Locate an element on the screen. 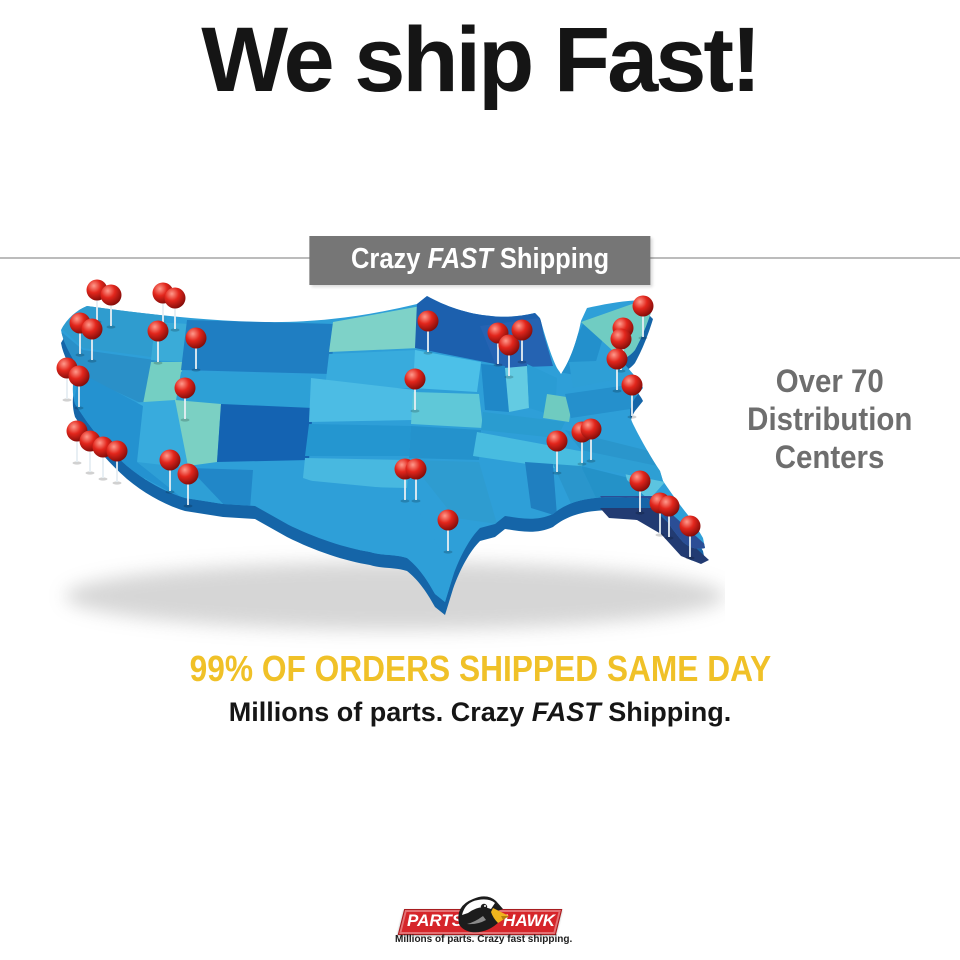 The height and width of the screenshot is (960, 960). banner-text: Crazy FAST Shipping is located at coordinates (480, 259).